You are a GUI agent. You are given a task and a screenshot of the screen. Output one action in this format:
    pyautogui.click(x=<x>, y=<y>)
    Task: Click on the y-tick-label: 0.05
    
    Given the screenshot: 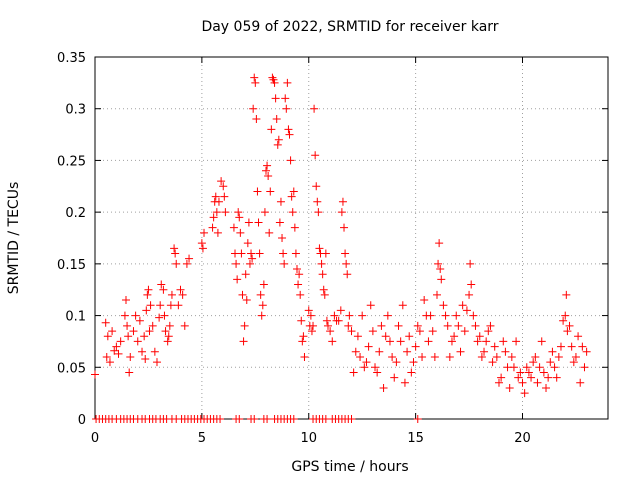 What is the action you would take?
    pyautogui.click(x=71, y=368)
    